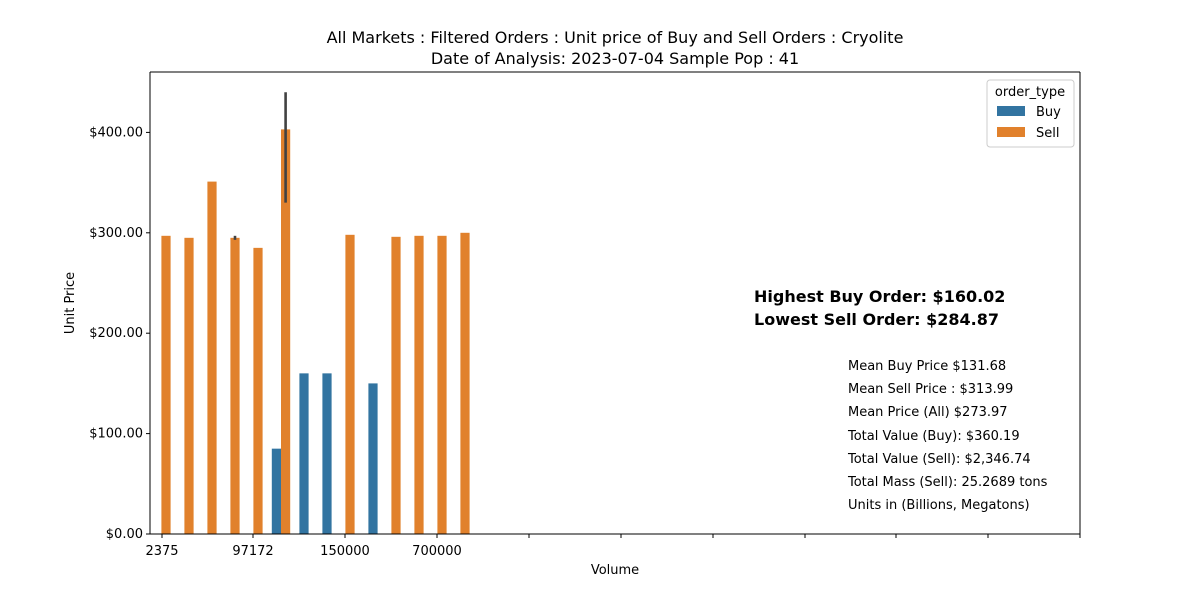  What do you see at coordinates (116, 132) in the screenshot?
I see `y-tick-label-4: $400.00` at bounding box center [116, 132].